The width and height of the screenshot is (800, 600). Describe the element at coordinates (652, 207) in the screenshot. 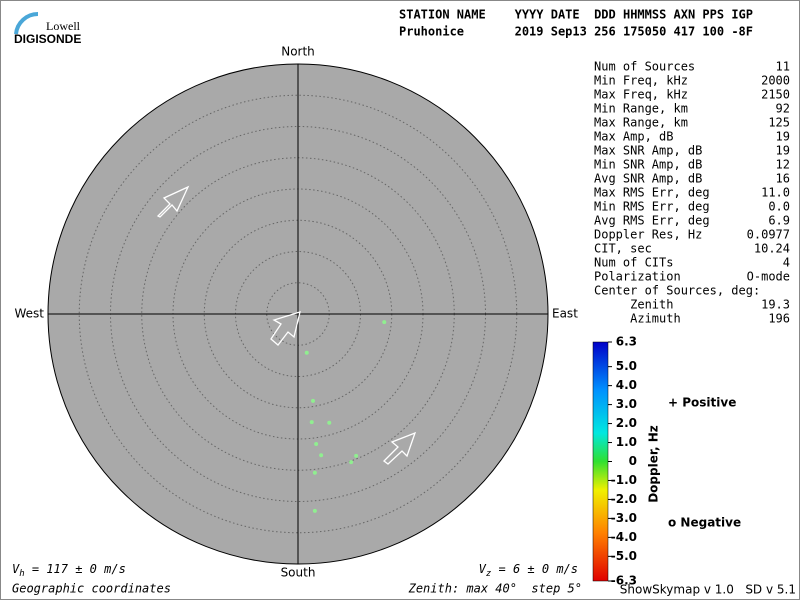

I see `stat-label: Min RMS Err, deg` at that location.